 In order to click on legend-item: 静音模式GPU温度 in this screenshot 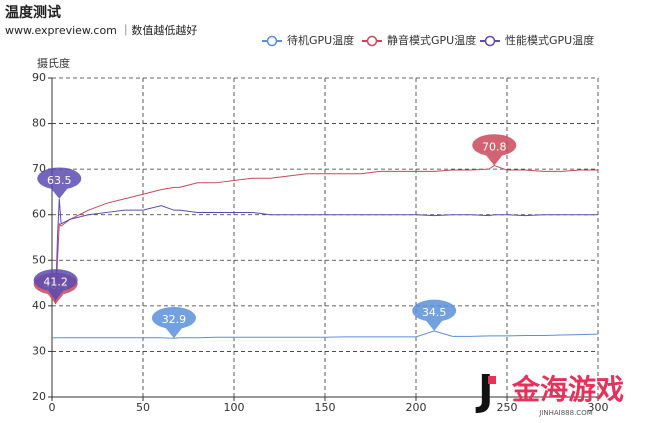, I will do `click(419, 40)`.